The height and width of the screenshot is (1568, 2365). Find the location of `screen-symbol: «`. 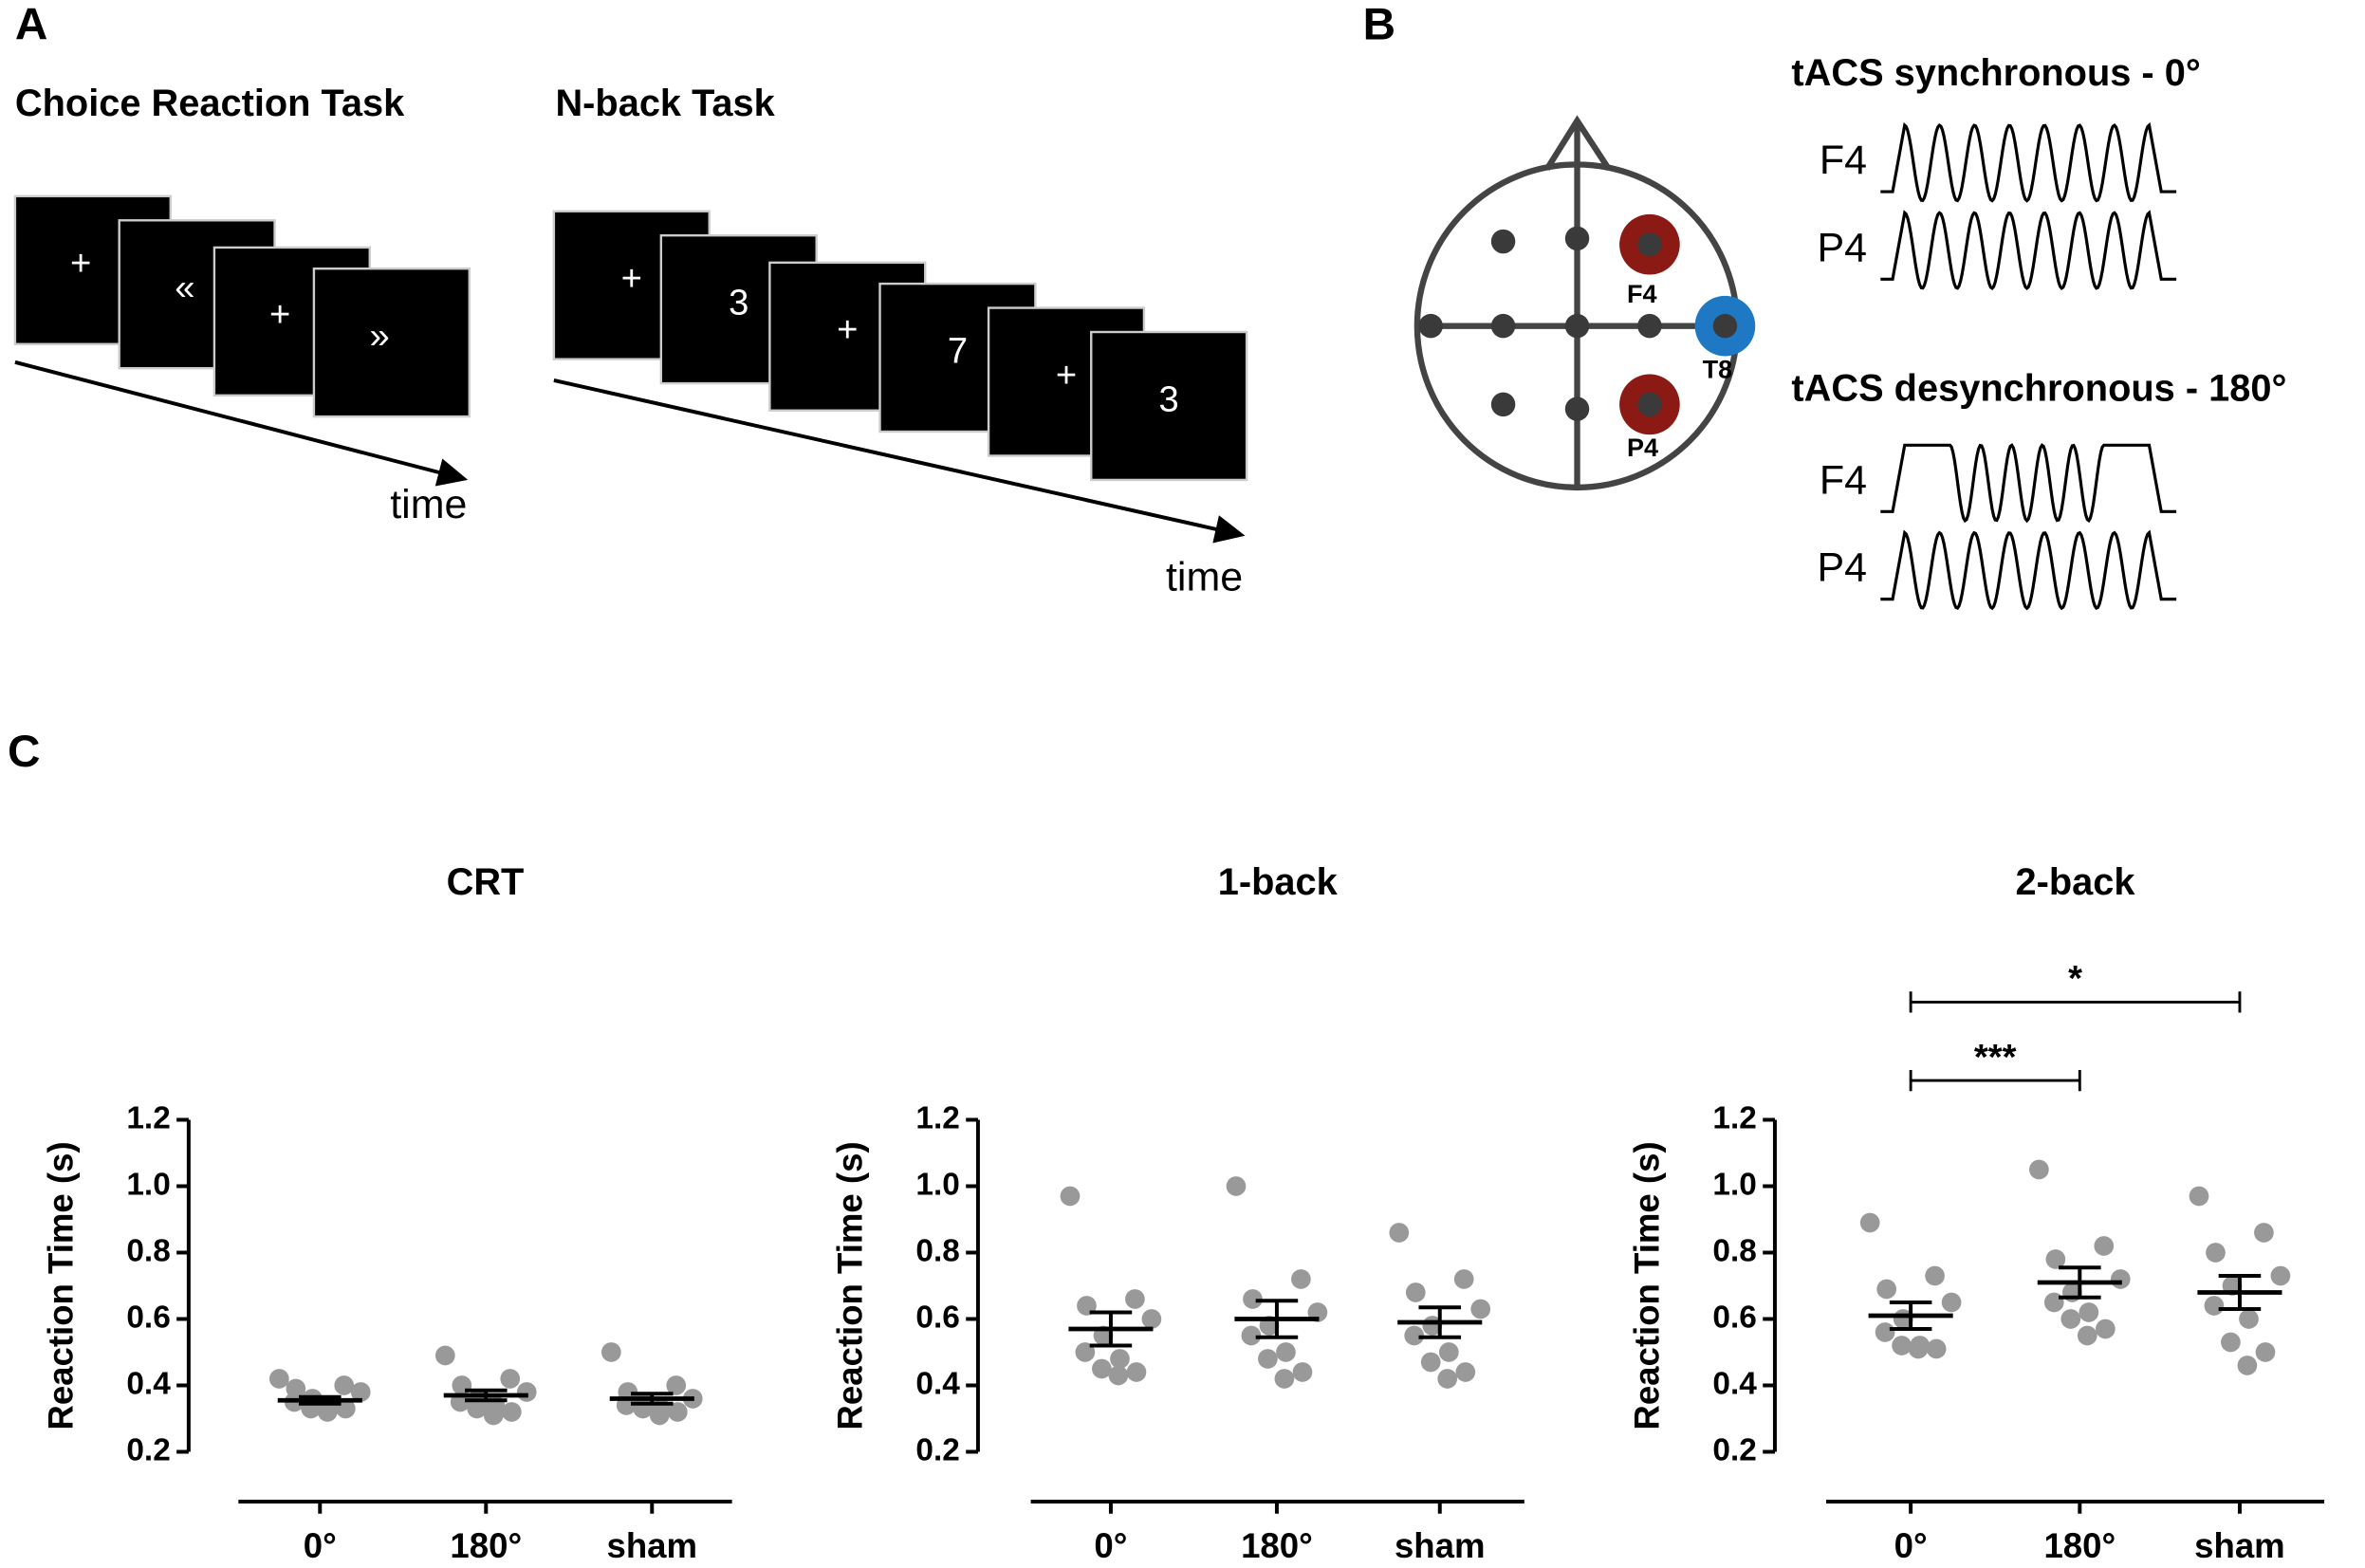

screen-symbol: « is located at coordinates (185, 287).